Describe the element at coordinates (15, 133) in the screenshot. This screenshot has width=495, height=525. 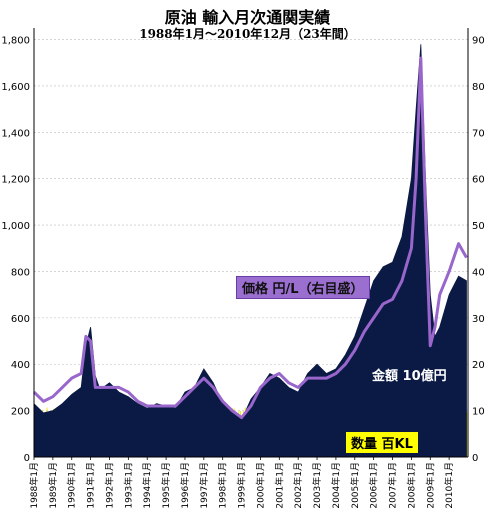
I see `y-tick-label: 1,400` at that location.